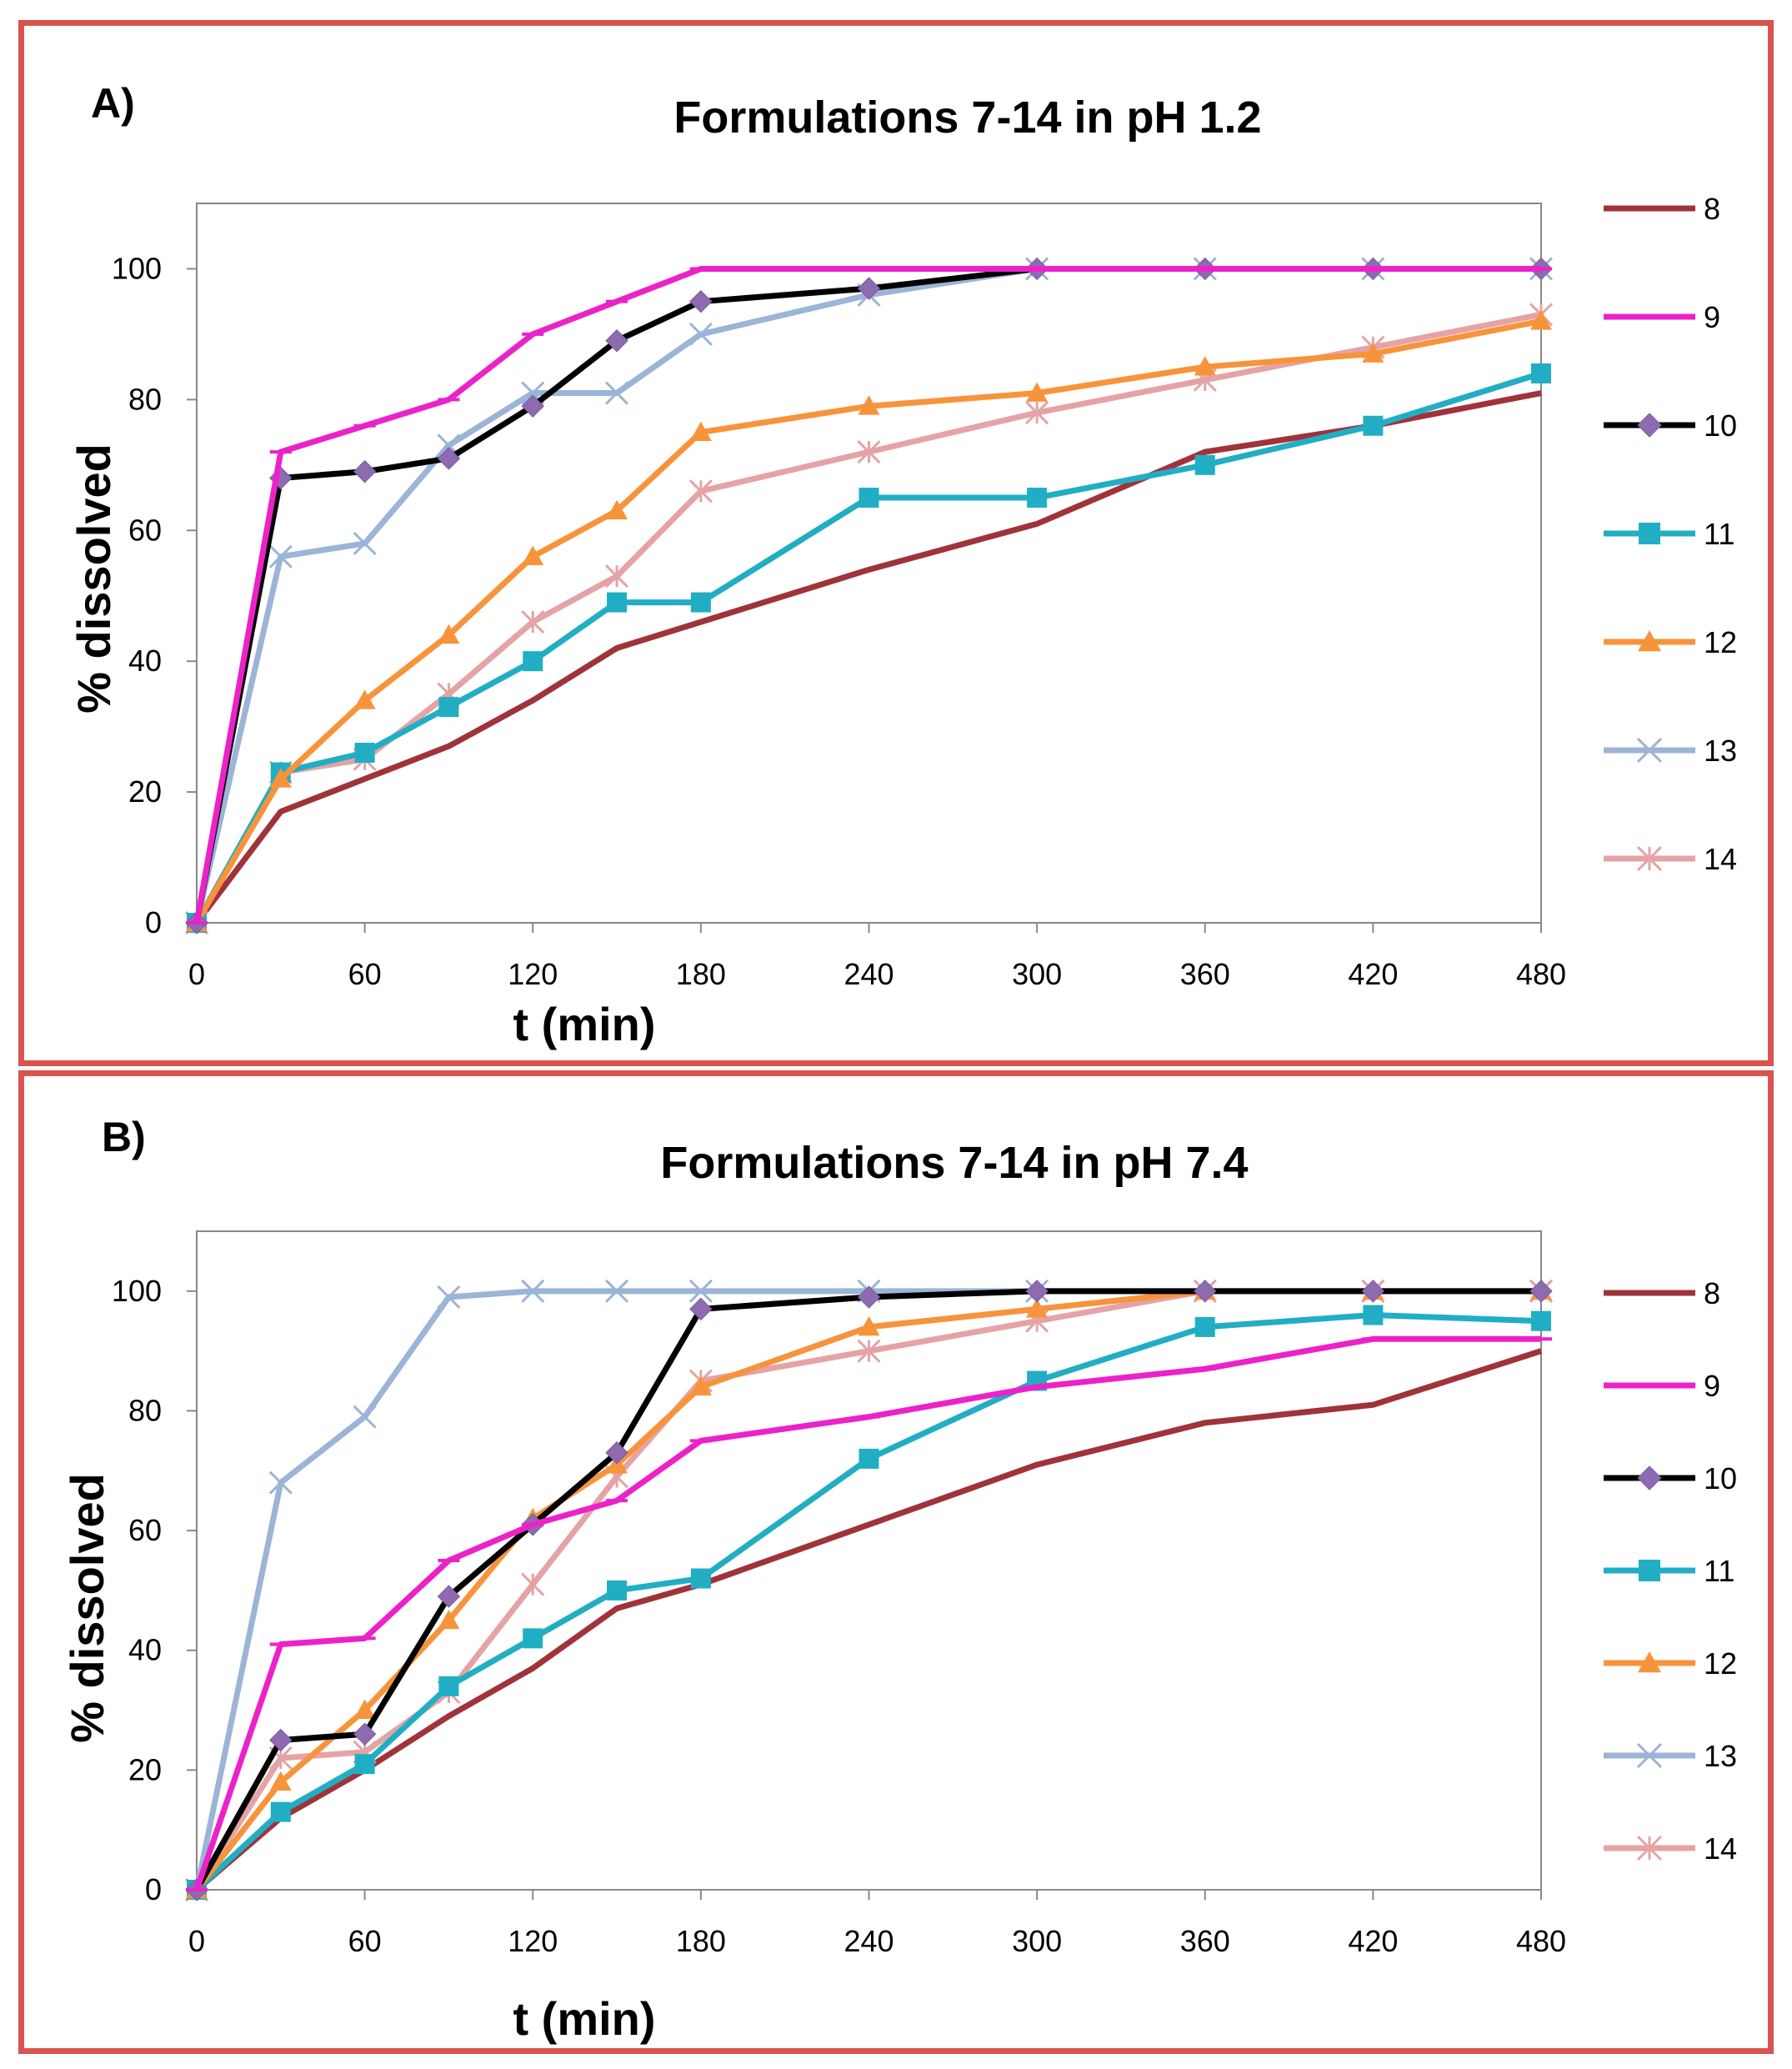 Image resolution: width=1792 pixels, height=2069 pixels. Describe the element at coordinates (584, 2018) in the screenshot. I see `x-axis-title-b: t (min)` at that location.